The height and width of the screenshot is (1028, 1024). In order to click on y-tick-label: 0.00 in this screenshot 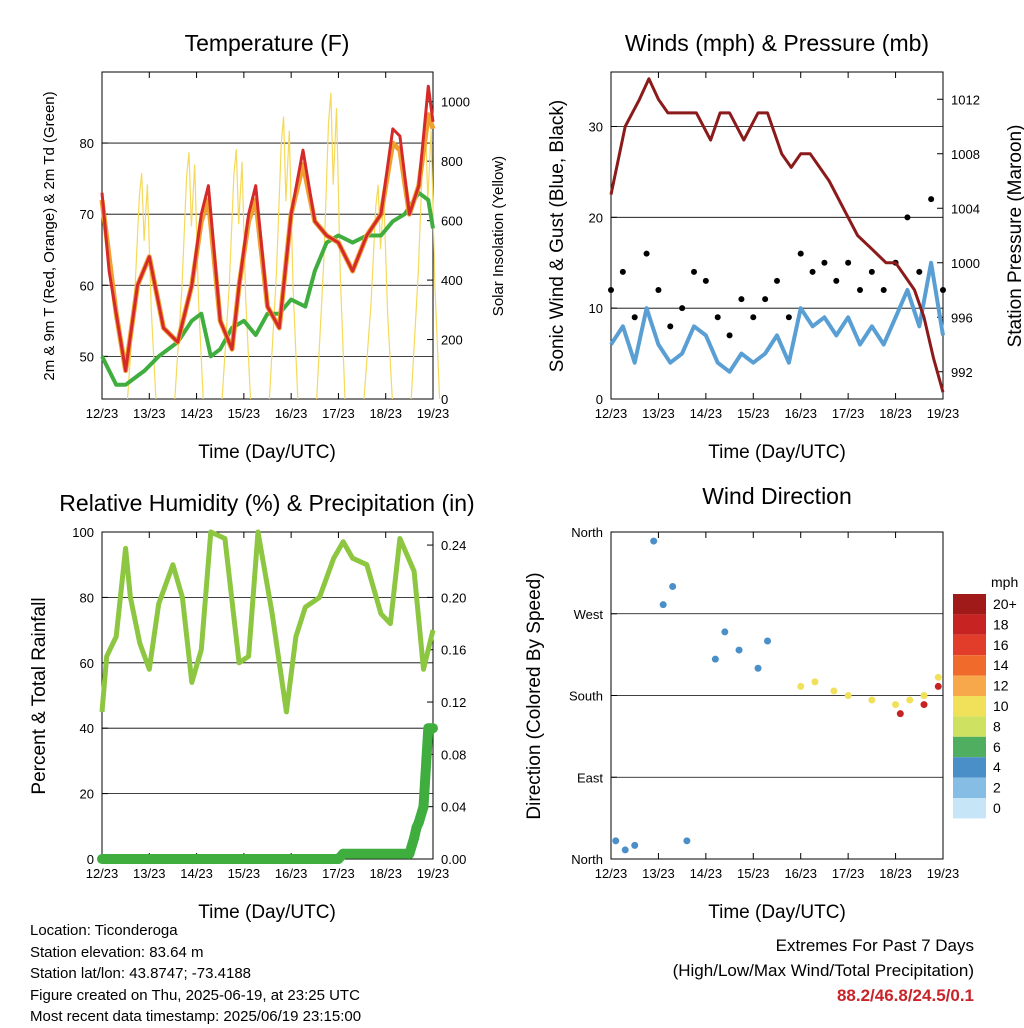, I will do `click(453, 859)`.